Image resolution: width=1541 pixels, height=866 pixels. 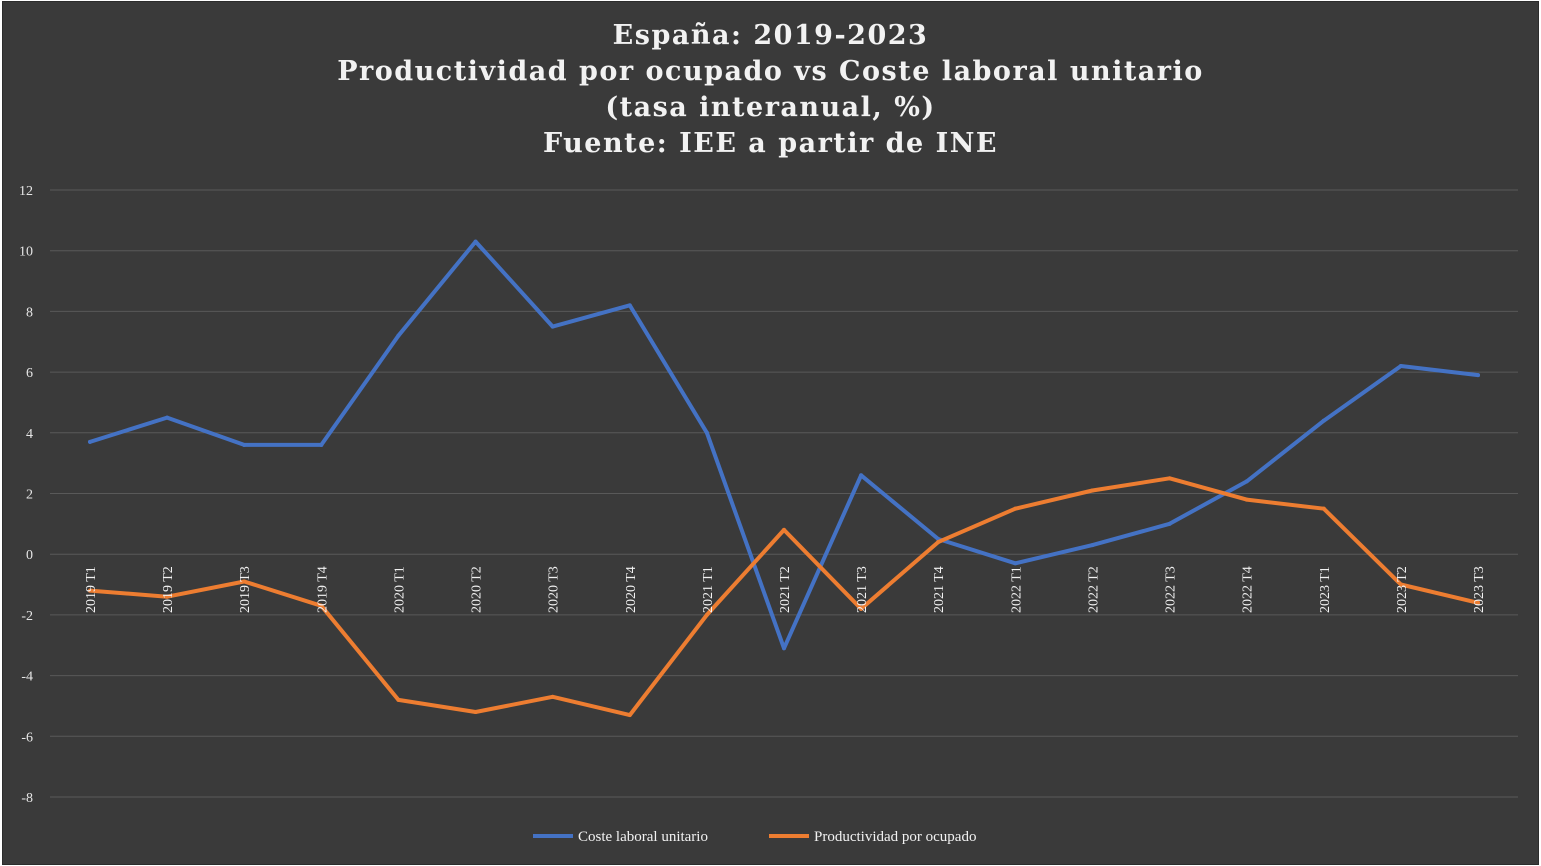 I want to click on y-tick-label: 6, so click(x=29, y=373).